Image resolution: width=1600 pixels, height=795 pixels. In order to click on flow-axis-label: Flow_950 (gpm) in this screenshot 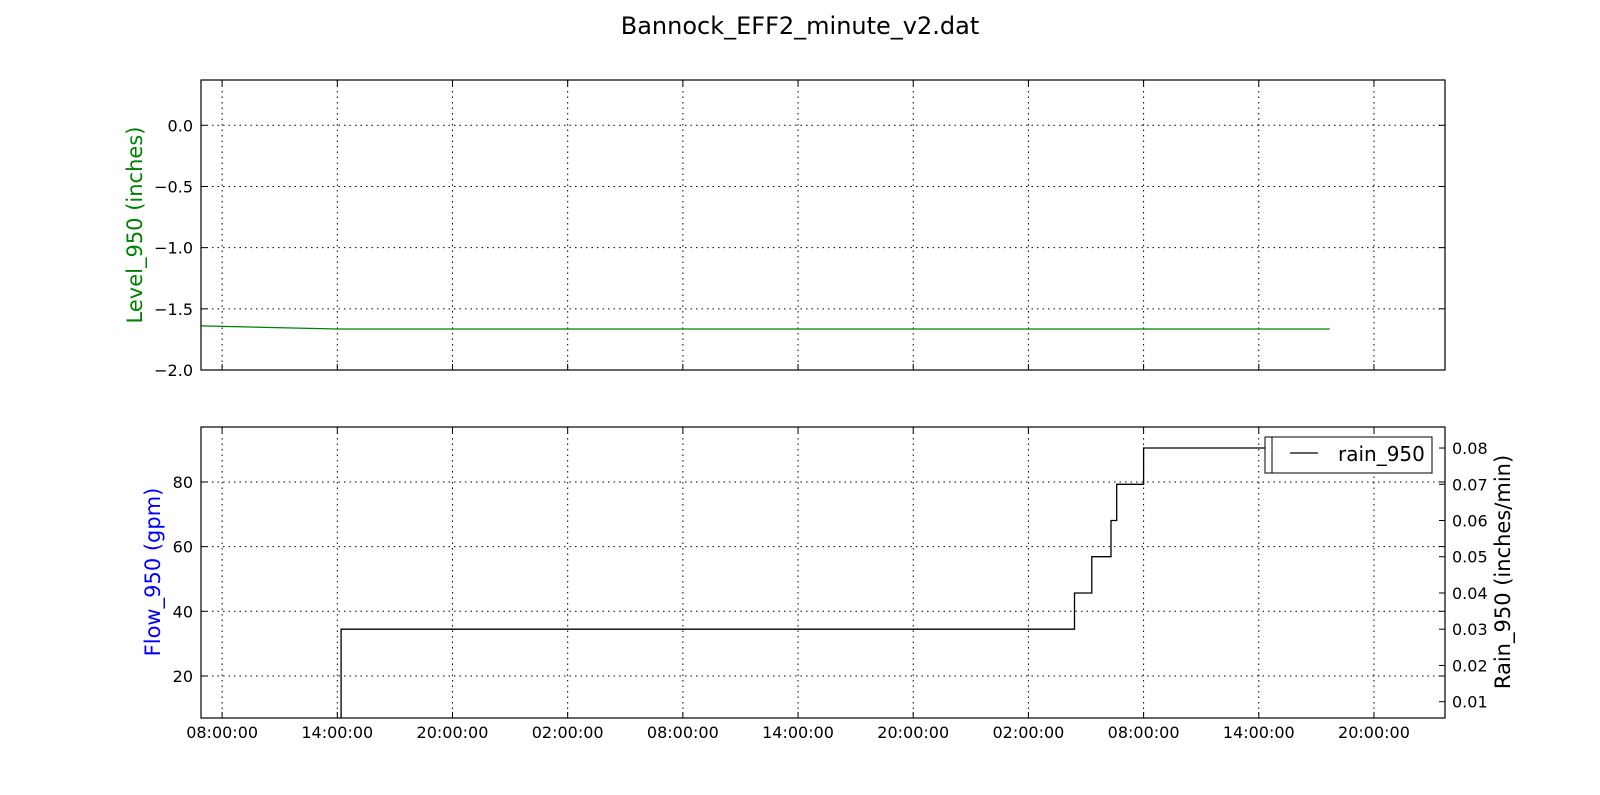, I will do `click(153, 572)`.